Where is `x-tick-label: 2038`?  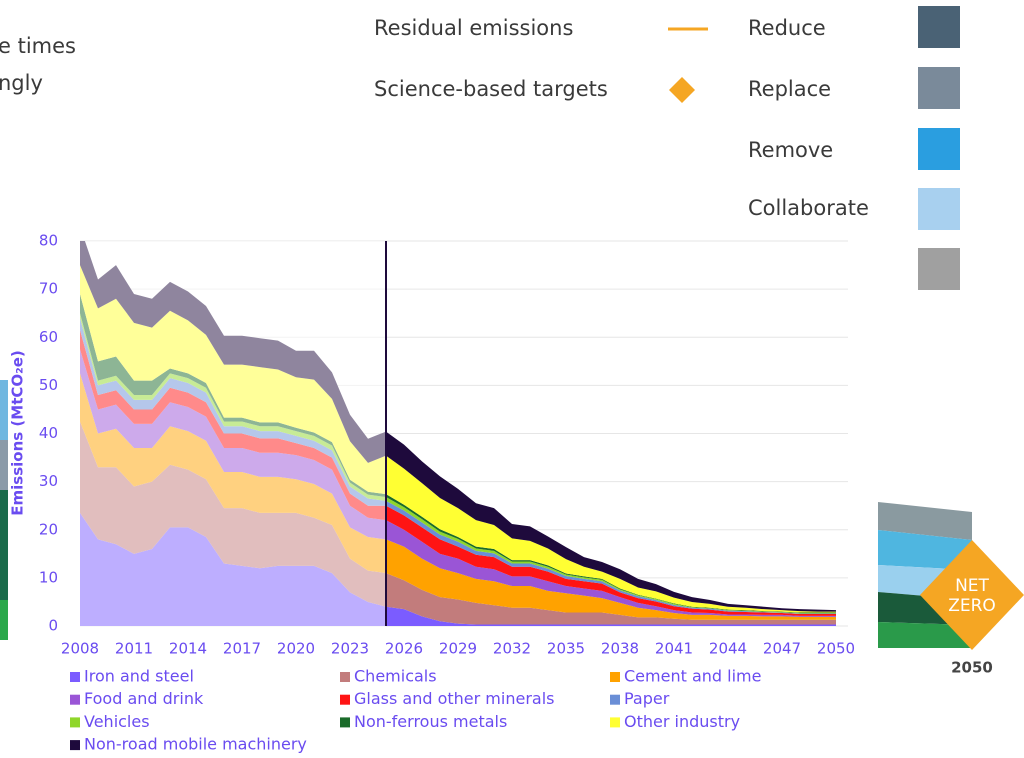
x-tick-label: 2038 is located at coordinates (620, 649).